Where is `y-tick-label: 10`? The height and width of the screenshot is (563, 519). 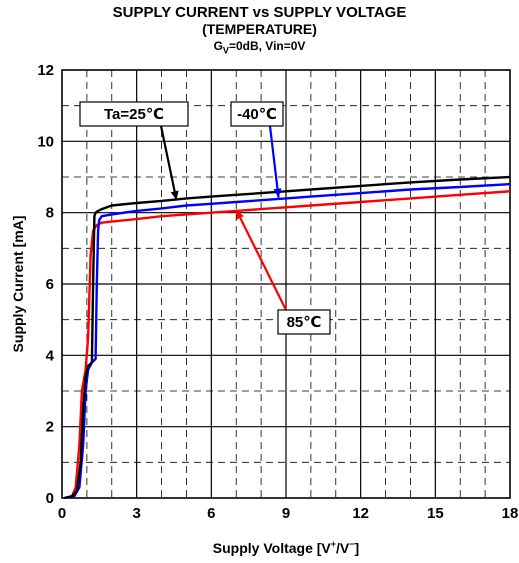 y-tick-label: 10 is located at coordinates (45, 141).